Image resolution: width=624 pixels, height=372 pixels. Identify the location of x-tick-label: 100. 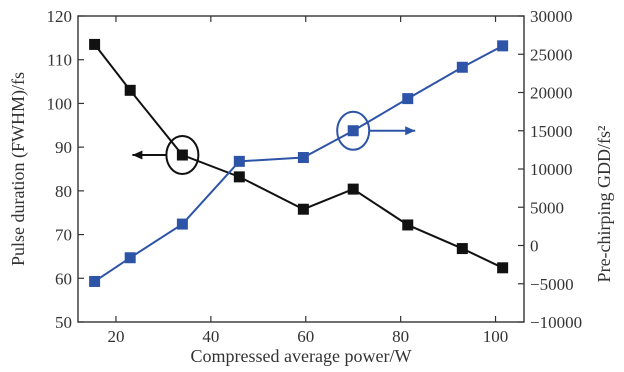
(496, 336).